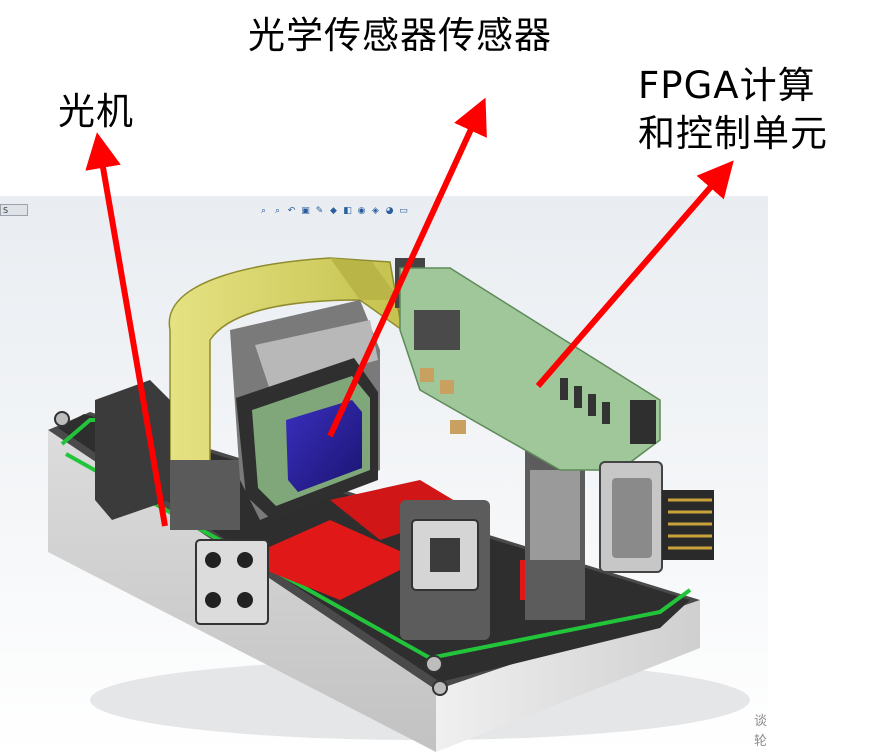  What do you see at coordinates (291, 210) in the screenshot?
I see `previous-view-icon: ↶` at bounding box center [291, 210].